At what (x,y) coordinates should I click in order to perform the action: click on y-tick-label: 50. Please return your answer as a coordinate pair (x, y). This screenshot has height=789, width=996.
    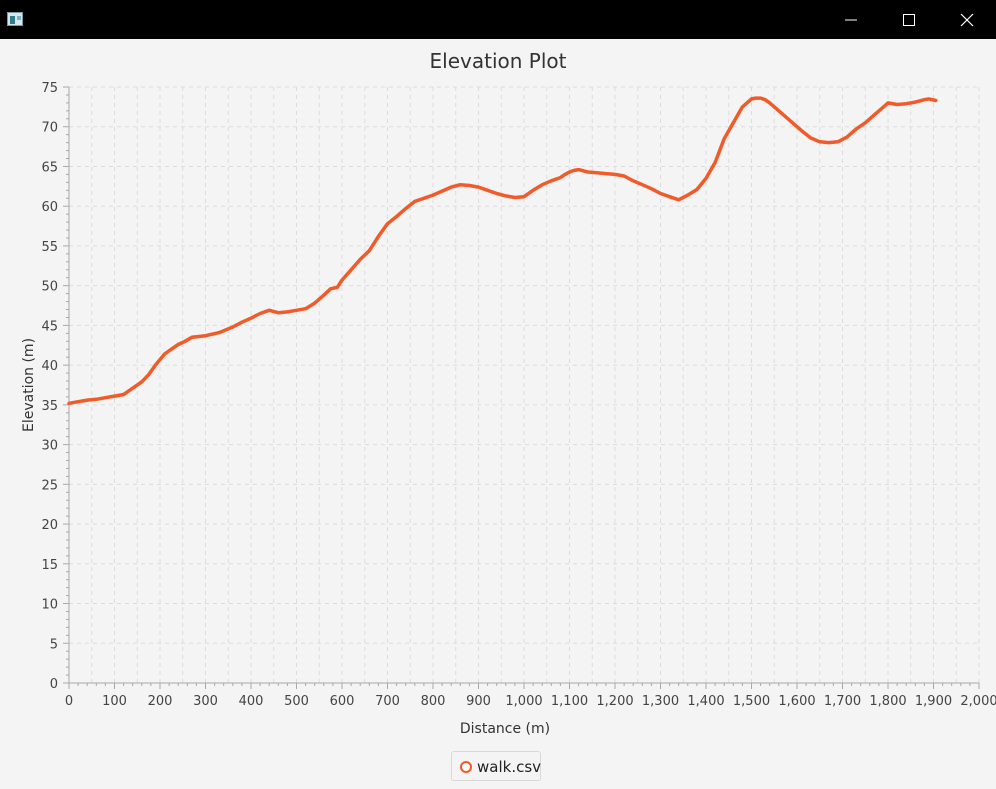
    Looking at the image, I should click on (49, 287).